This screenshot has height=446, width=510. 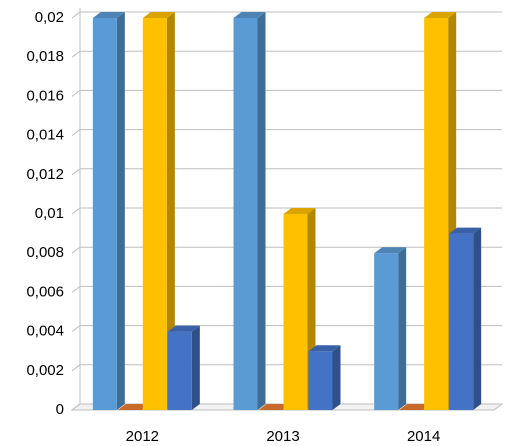 I want to click on y-tick-label: 0, so click(x=60, y=409).